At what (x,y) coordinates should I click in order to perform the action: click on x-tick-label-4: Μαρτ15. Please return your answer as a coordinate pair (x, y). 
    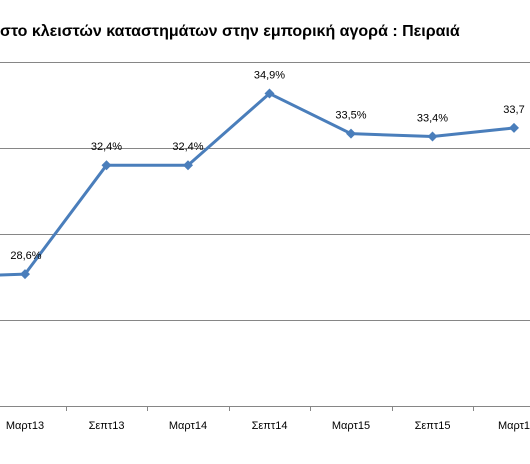
    Looking at the image, I should click on (351, 426).